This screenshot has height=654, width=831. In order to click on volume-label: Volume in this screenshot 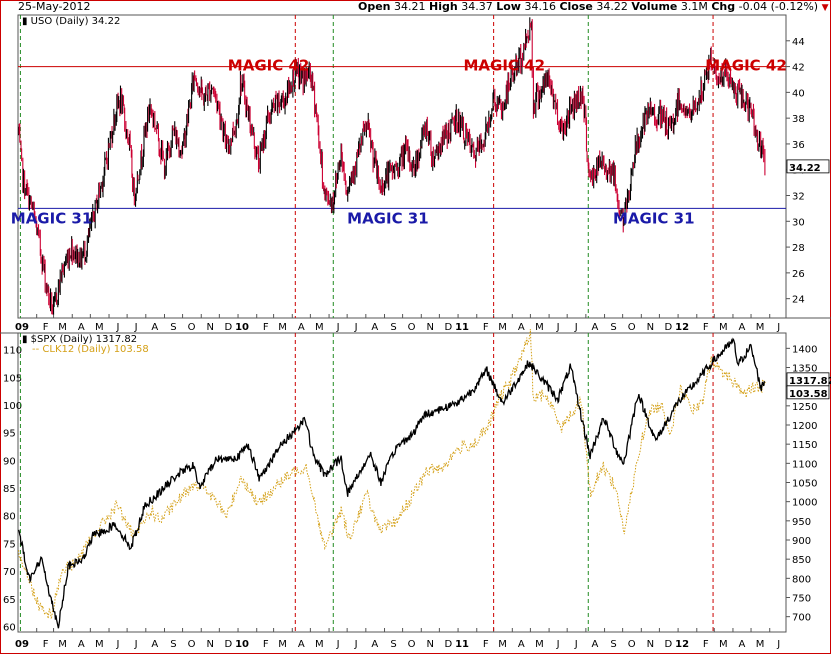, I will do `click(654, 6)`.